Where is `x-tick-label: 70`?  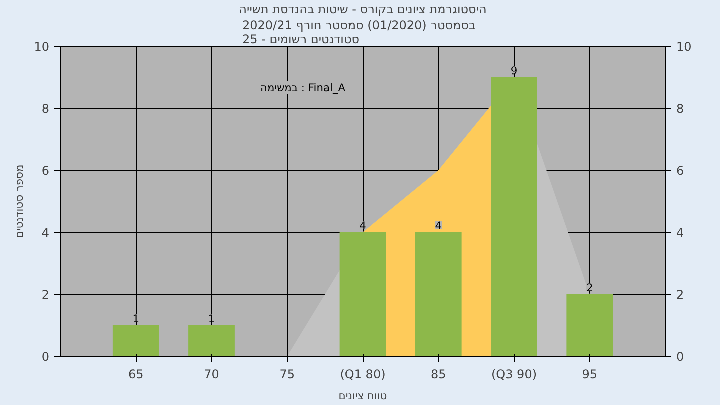 x-tick-label: 70 is located at coordinates (212, 375).